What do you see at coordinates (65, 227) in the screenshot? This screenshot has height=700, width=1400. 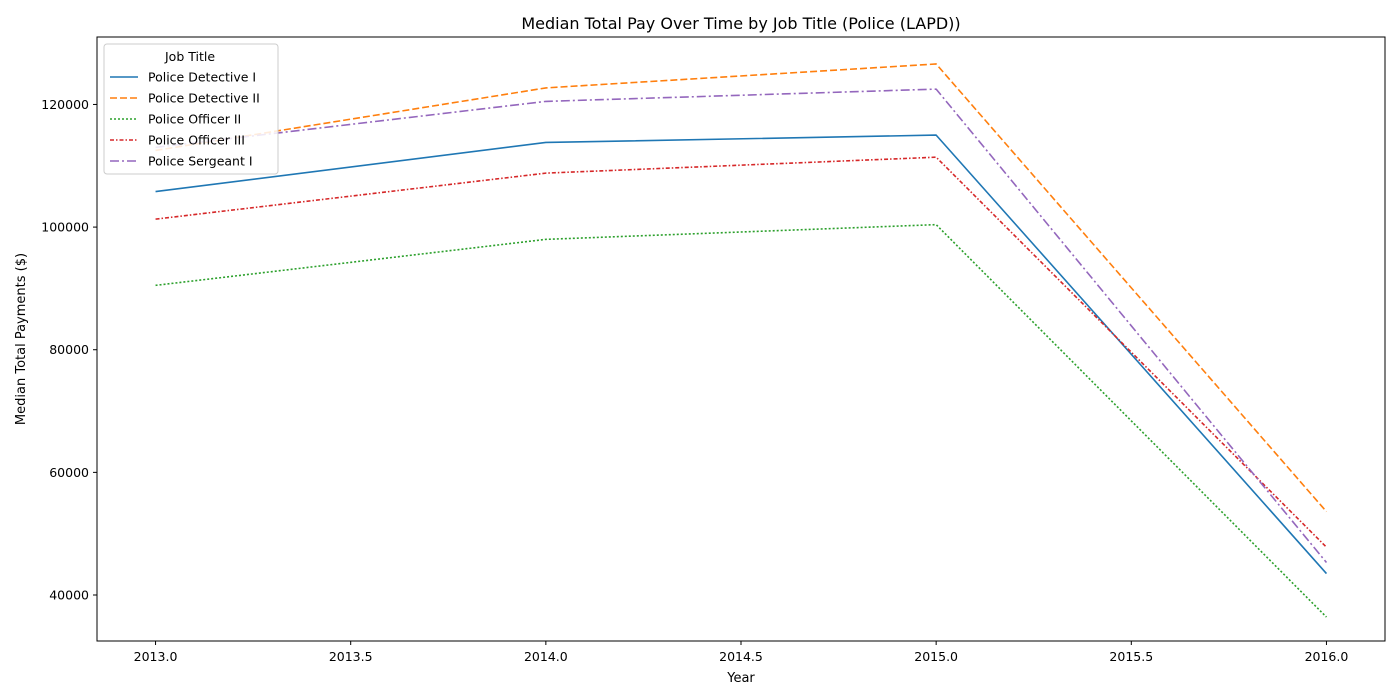 I see `y-tick-label: 100000` at bounding box center [65, 227].